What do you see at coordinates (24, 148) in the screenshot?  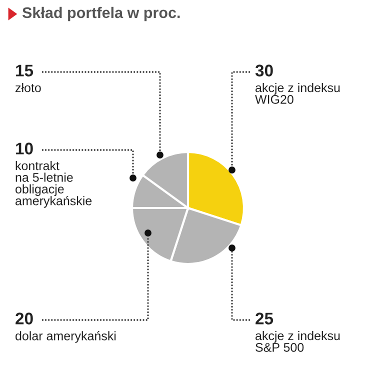 I see `data-label: 10` at bounding box center [24, 148].